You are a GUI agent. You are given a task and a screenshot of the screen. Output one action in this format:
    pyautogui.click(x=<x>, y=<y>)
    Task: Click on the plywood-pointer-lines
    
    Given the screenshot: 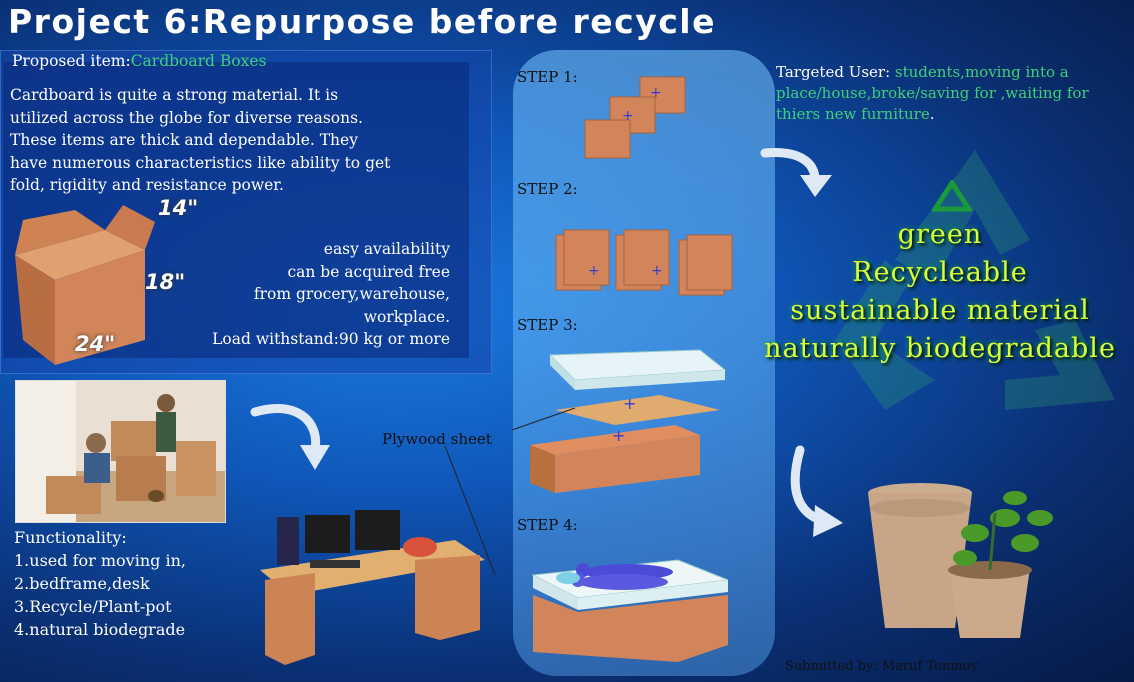 What is the action you would take?
    pyautogui.click(x=510, y=491)
    